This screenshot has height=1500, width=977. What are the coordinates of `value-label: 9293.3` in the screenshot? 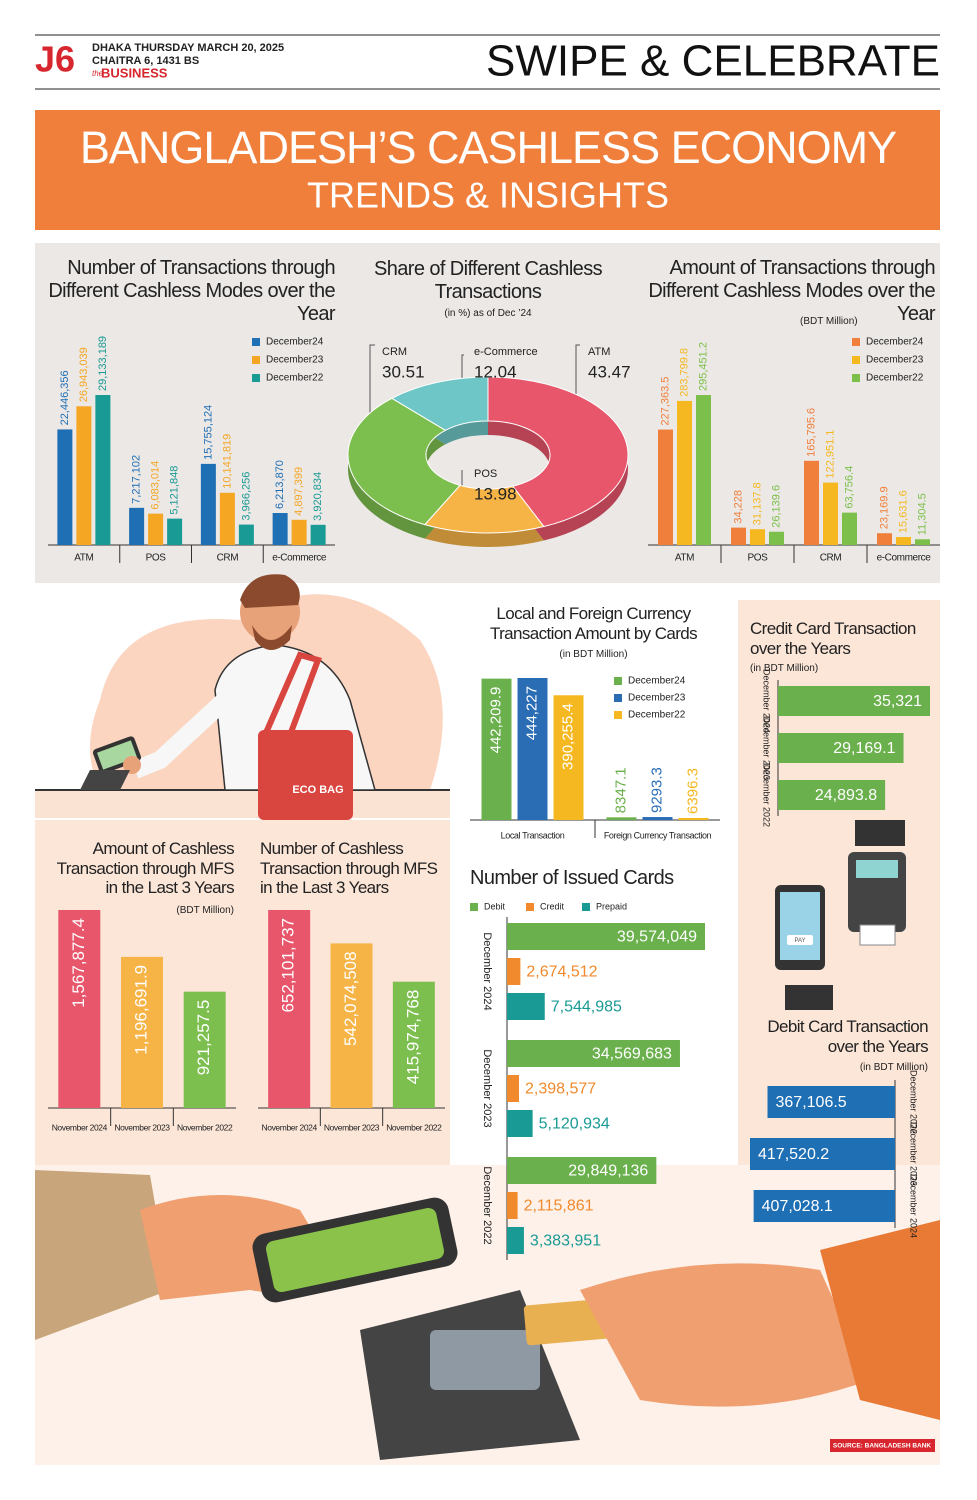 It's located at (656, 790).